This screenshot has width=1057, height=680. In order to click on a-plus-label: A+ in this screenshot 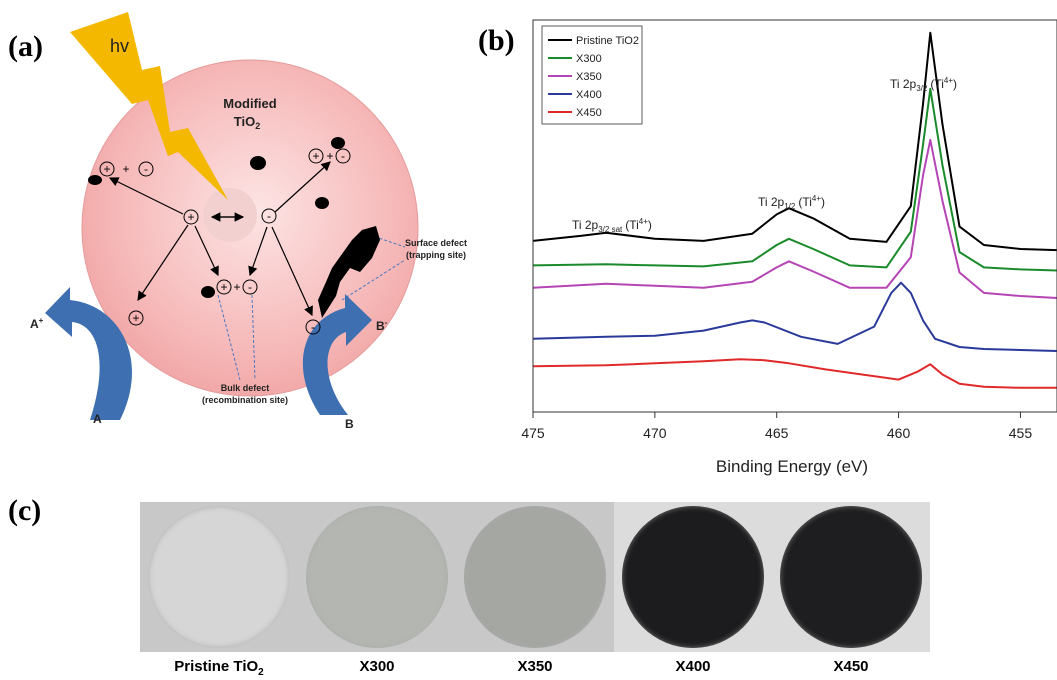, I will do `click(37, 323)`.